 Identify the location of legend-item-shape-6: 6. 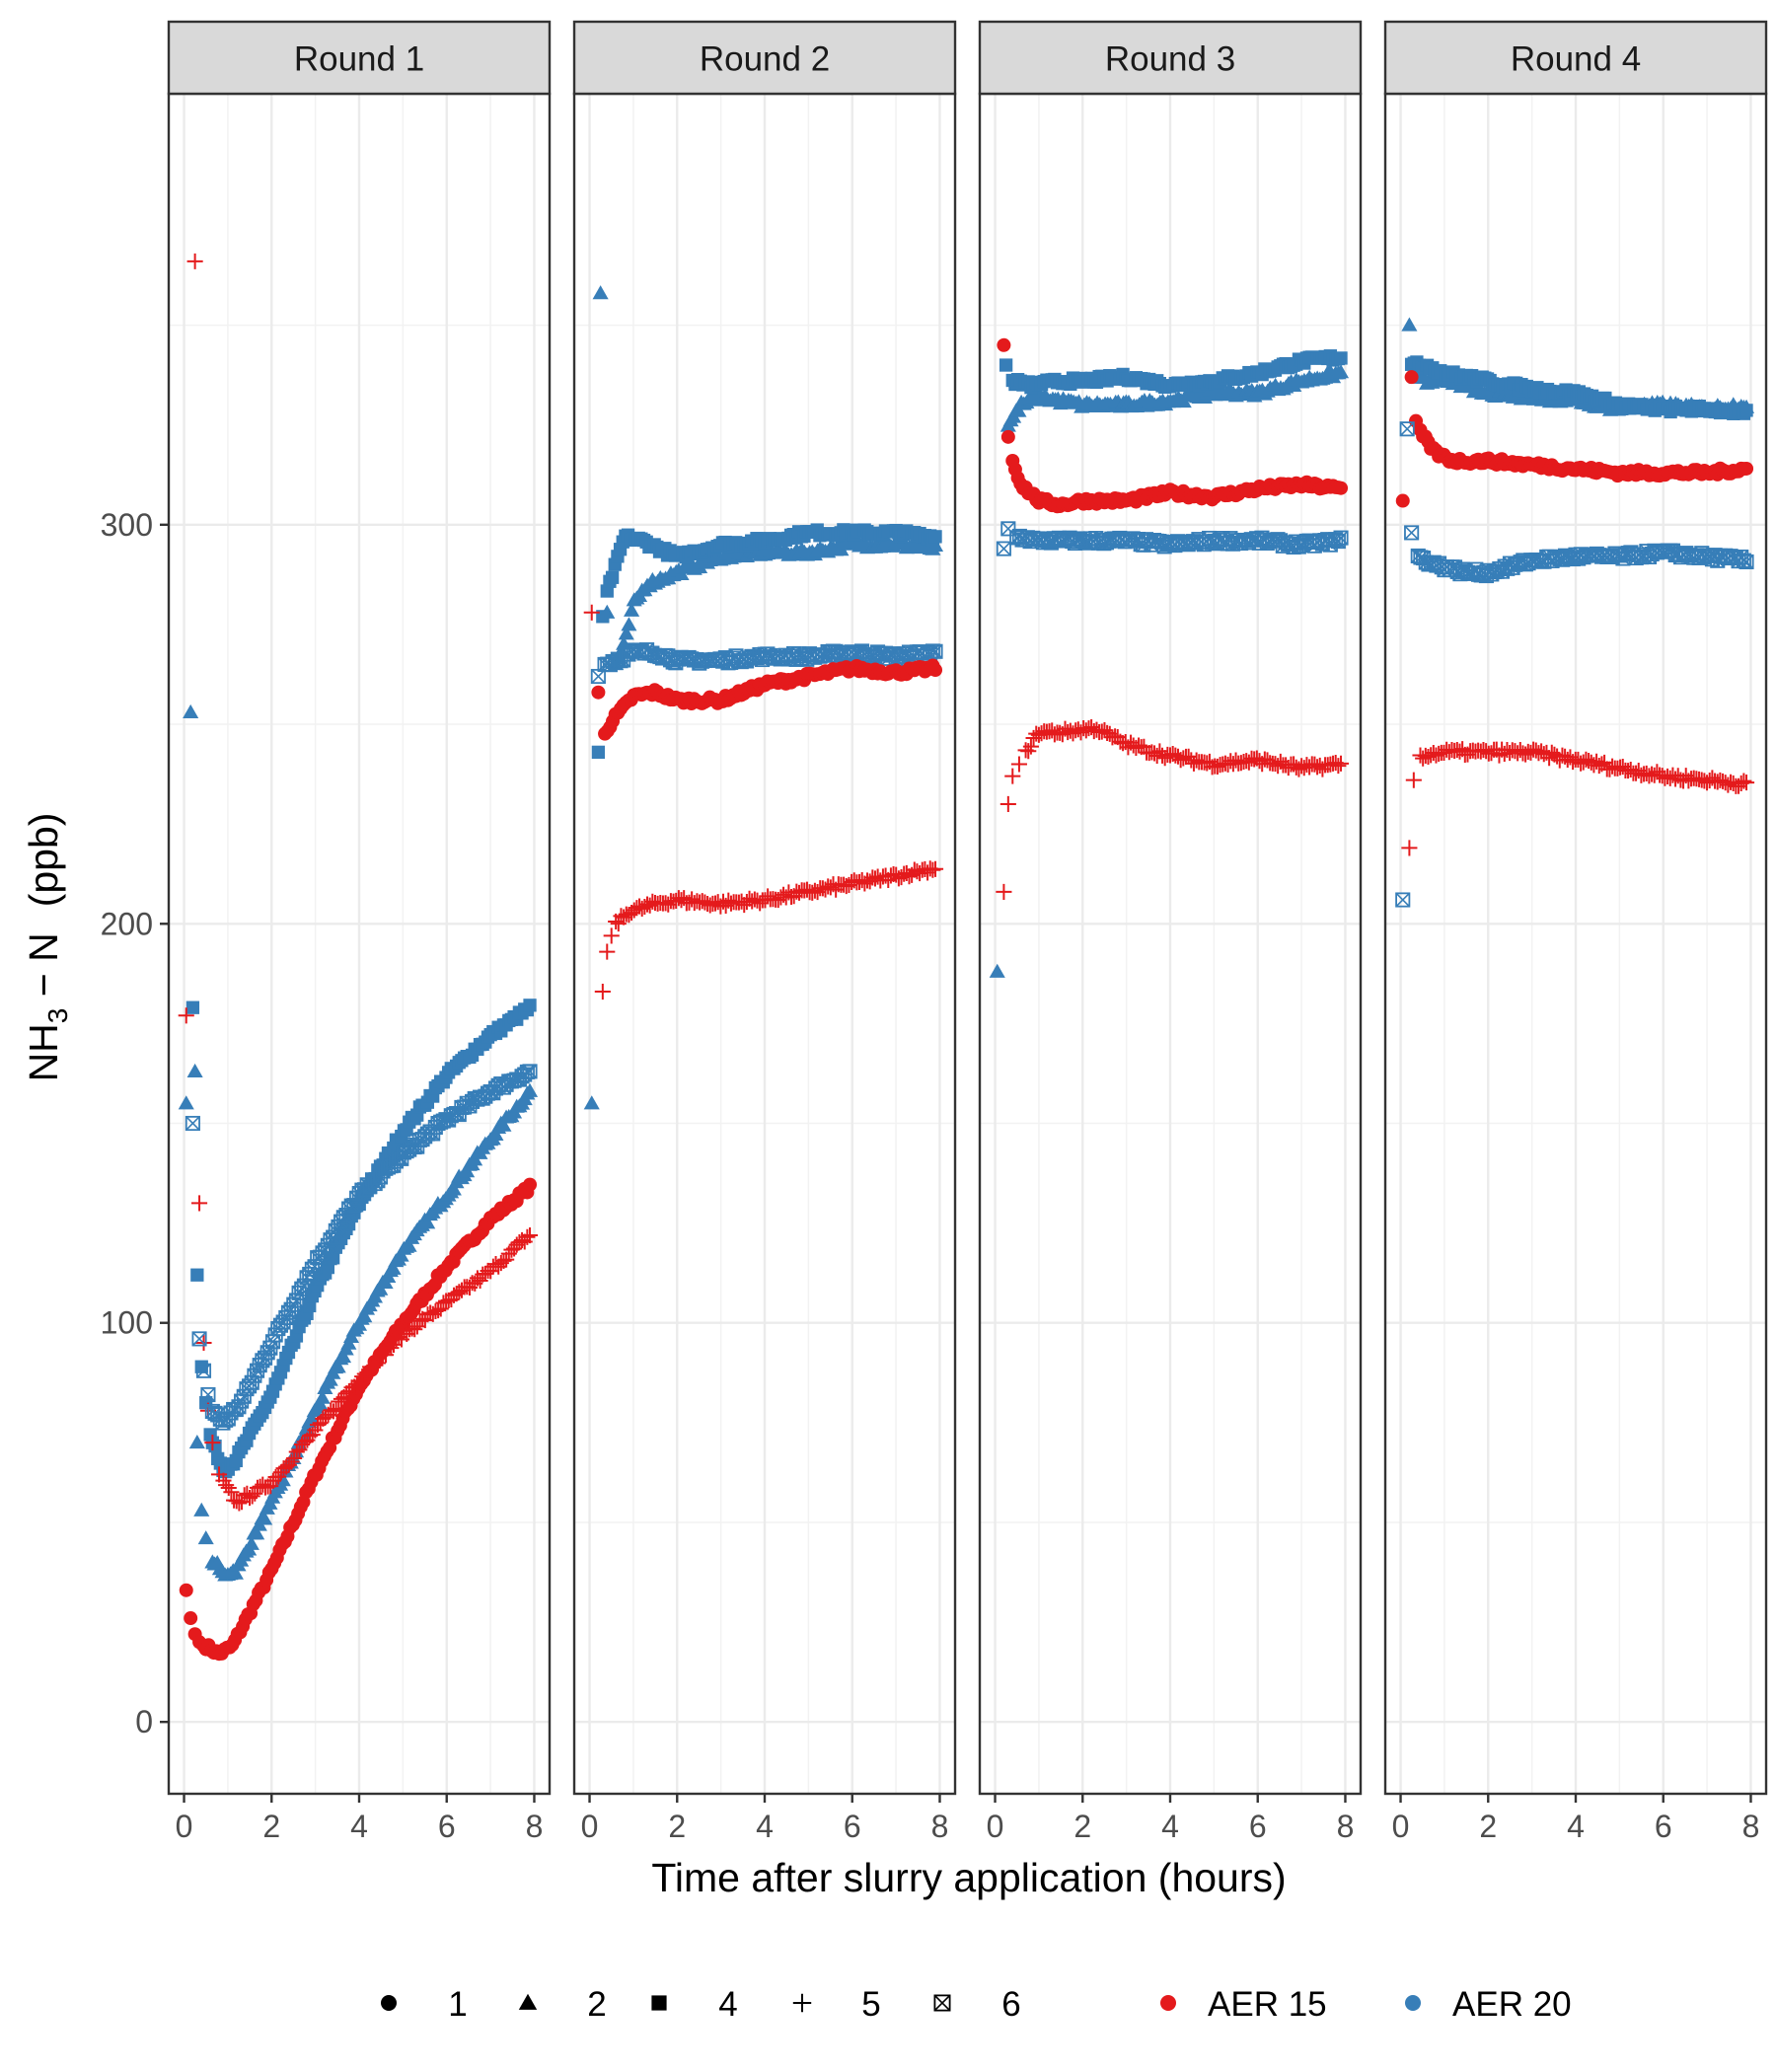
(977, 2005).